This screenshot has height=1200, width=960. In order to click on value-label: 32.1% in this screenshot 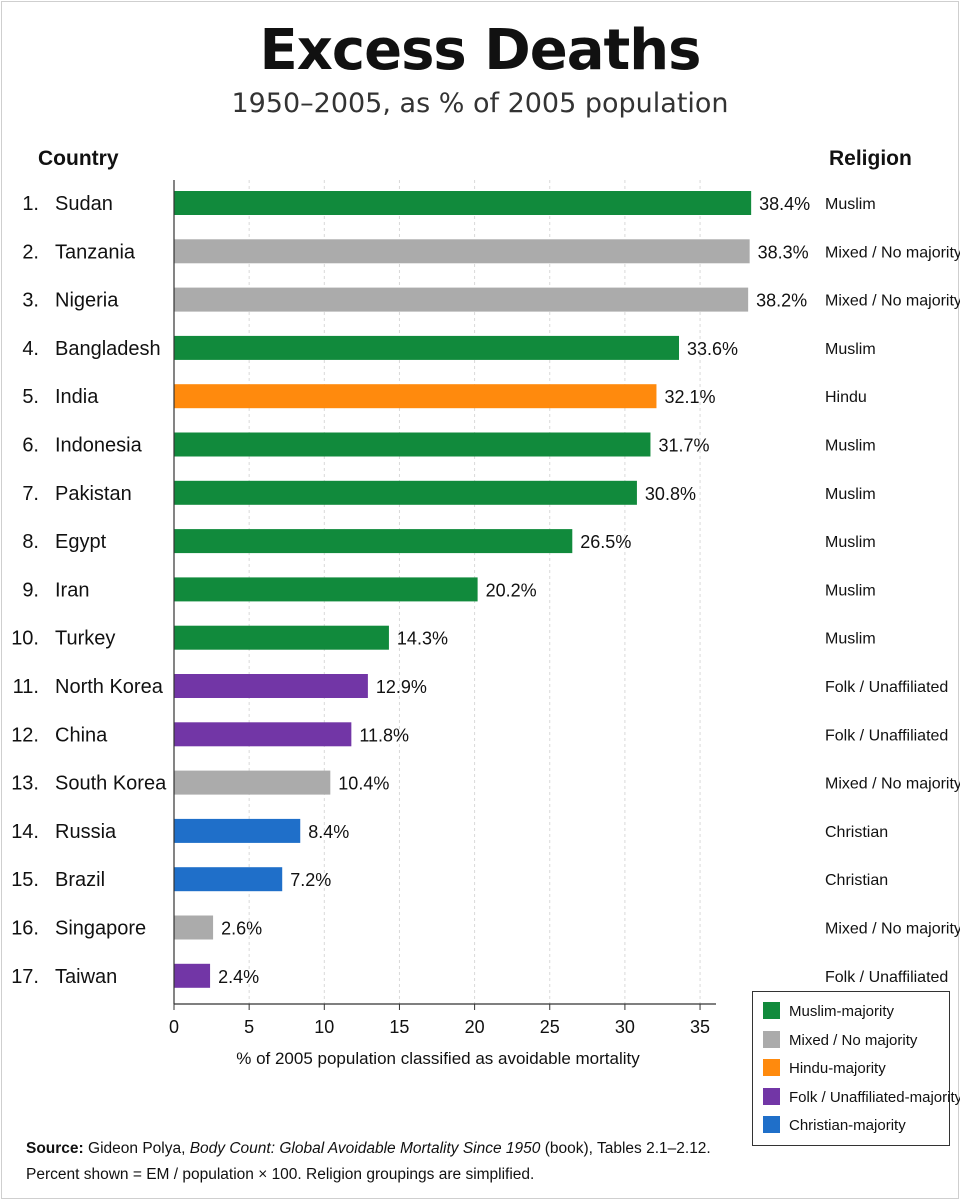, I will do `click(689, 397)`.